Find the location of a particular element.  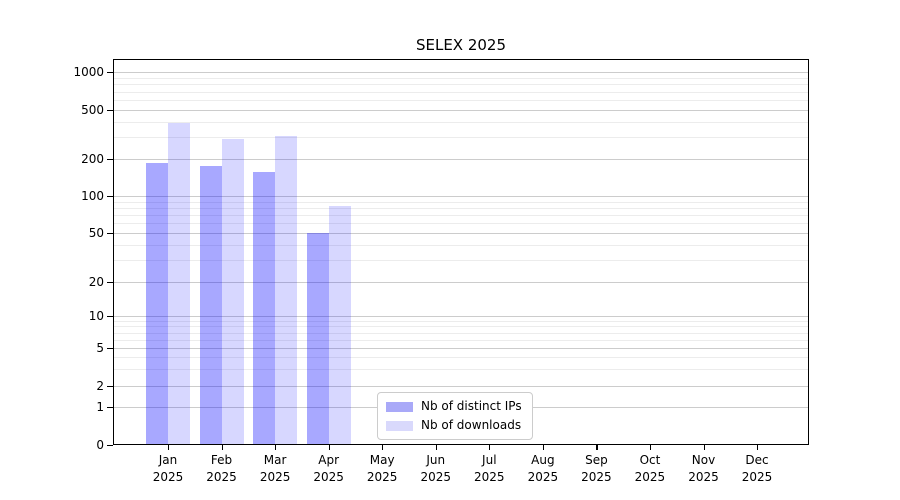

downloads-swatch-icon is located at coordinates (399, 425).